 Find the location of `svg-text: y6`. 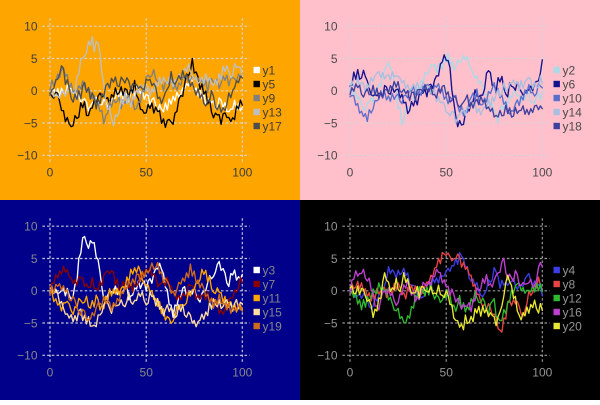

svg-text: y6 is located at coordinates (569, 84).